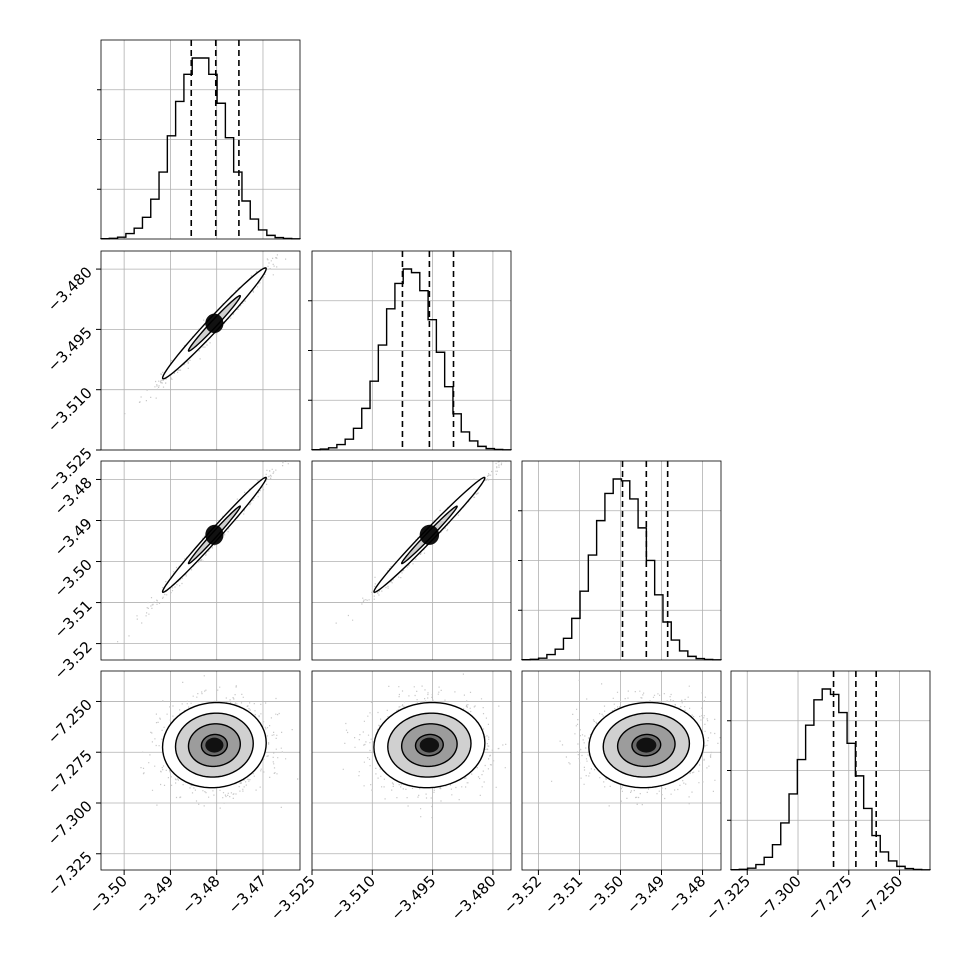 This screenshot has height=970, width=970. Describe the element at coordinates (73, 537) in the screenshot. I see `y-tick-label: −3.49` at that location.